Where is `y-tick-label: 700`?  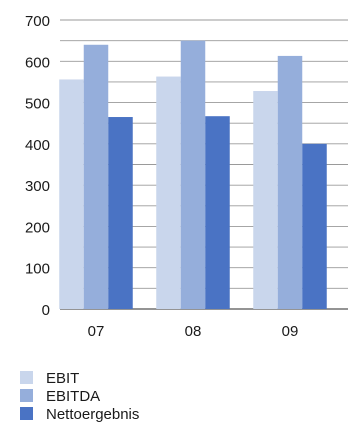 y-tick-label: 700 is located at coordinates (37, 21).